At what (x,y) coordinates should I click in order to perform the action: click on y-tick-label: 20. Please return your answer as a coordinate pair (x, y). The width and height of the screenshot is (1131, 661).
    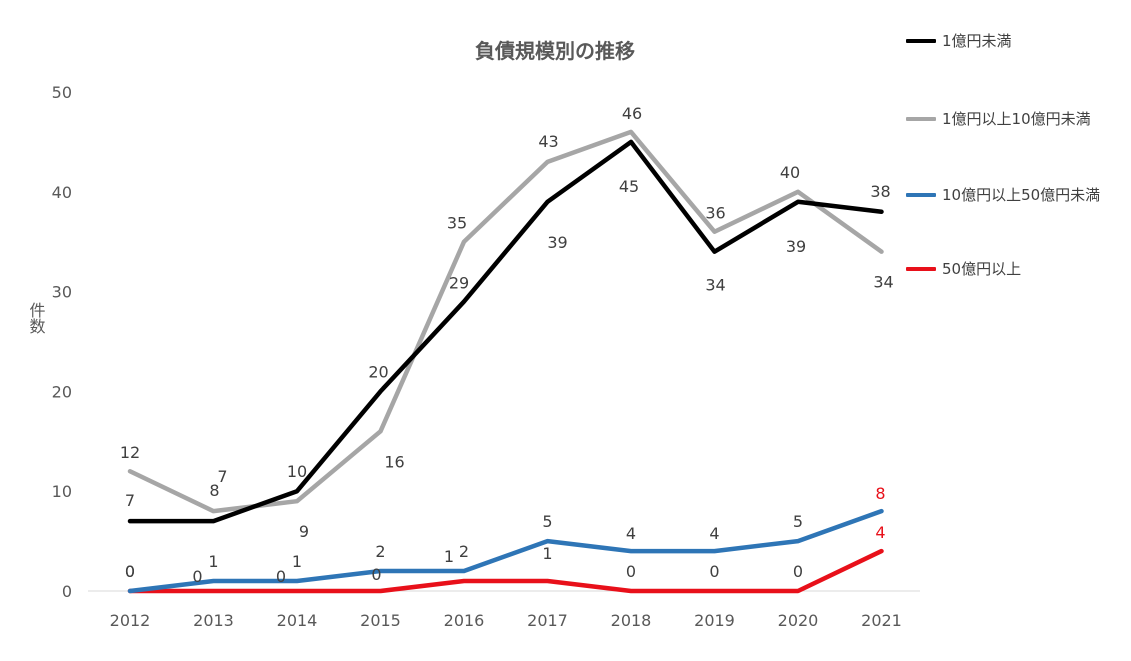
    Looking at the image, I should click on (62, 391).